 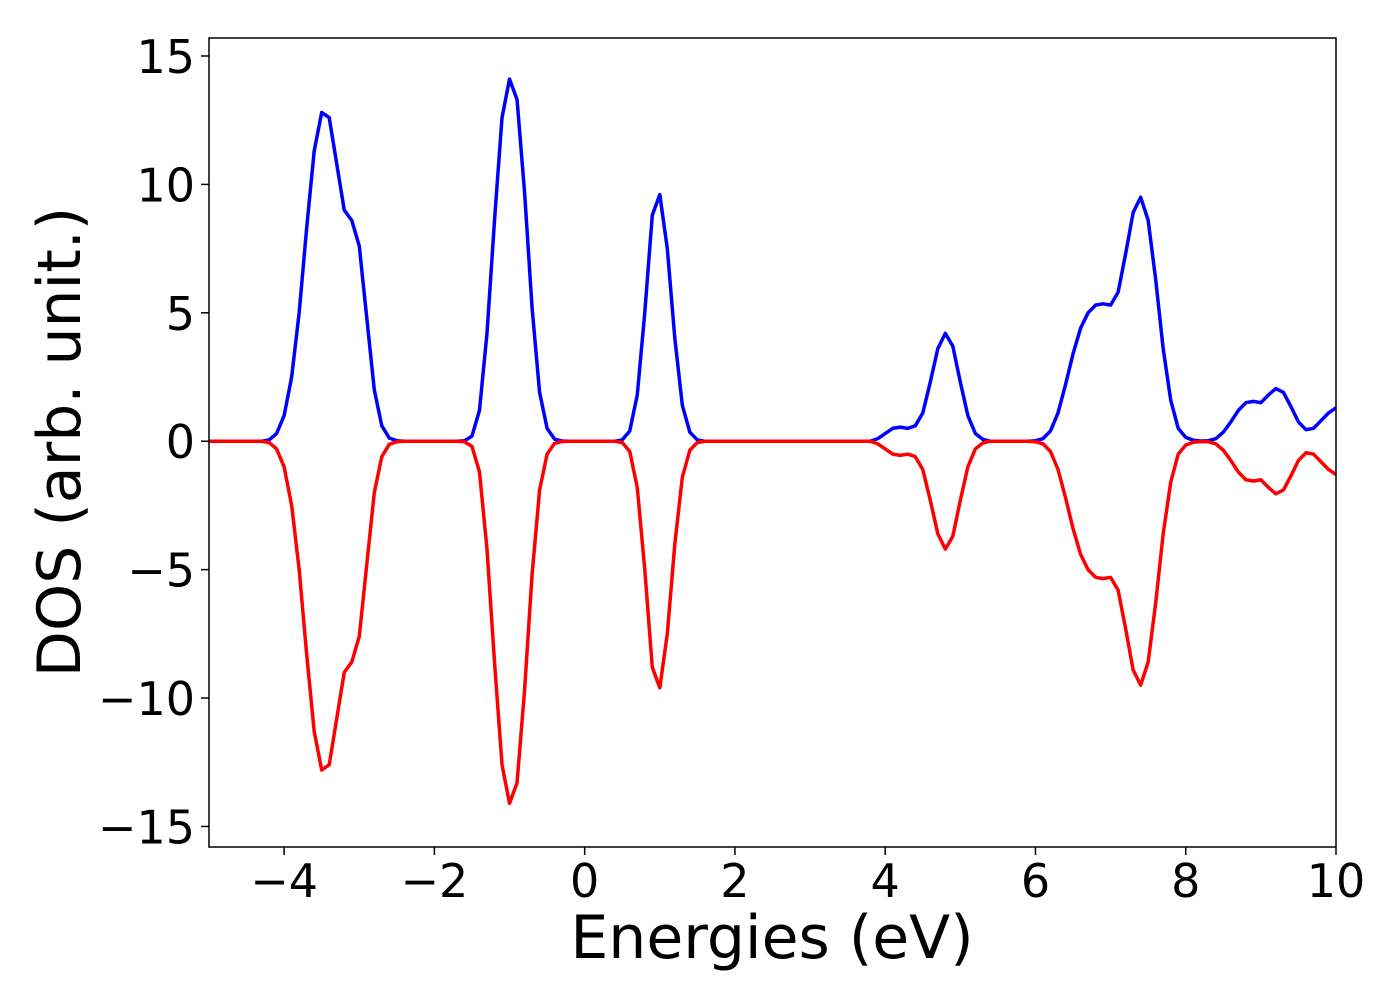 I want to click on x-tick-label: 10, so click(x=1336, y=881).